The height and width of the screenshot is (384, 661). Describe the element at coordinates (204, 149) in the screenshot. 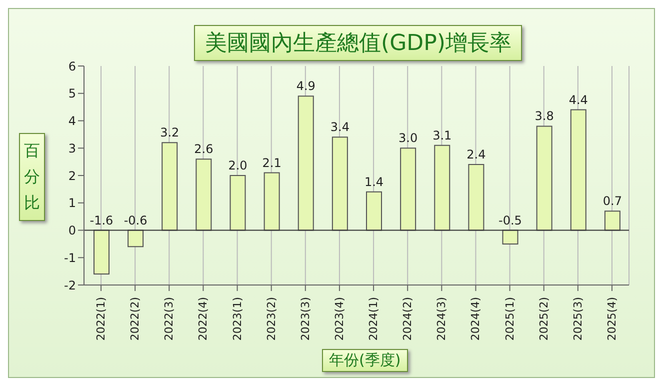

I see `data-label: 2.6` at that location.